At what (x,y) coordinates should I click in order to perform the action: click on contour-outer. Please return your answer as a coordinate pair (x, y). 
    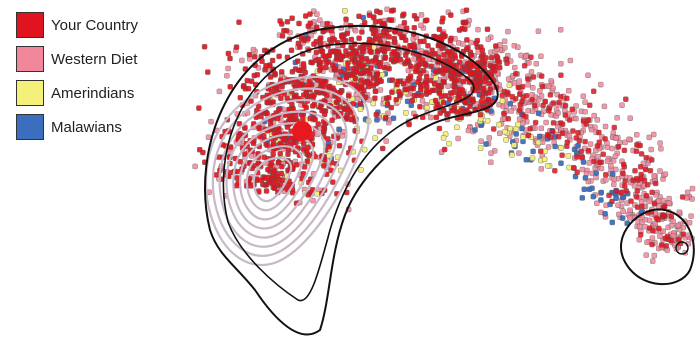
    Looking at the image, I should click on (657, 246).